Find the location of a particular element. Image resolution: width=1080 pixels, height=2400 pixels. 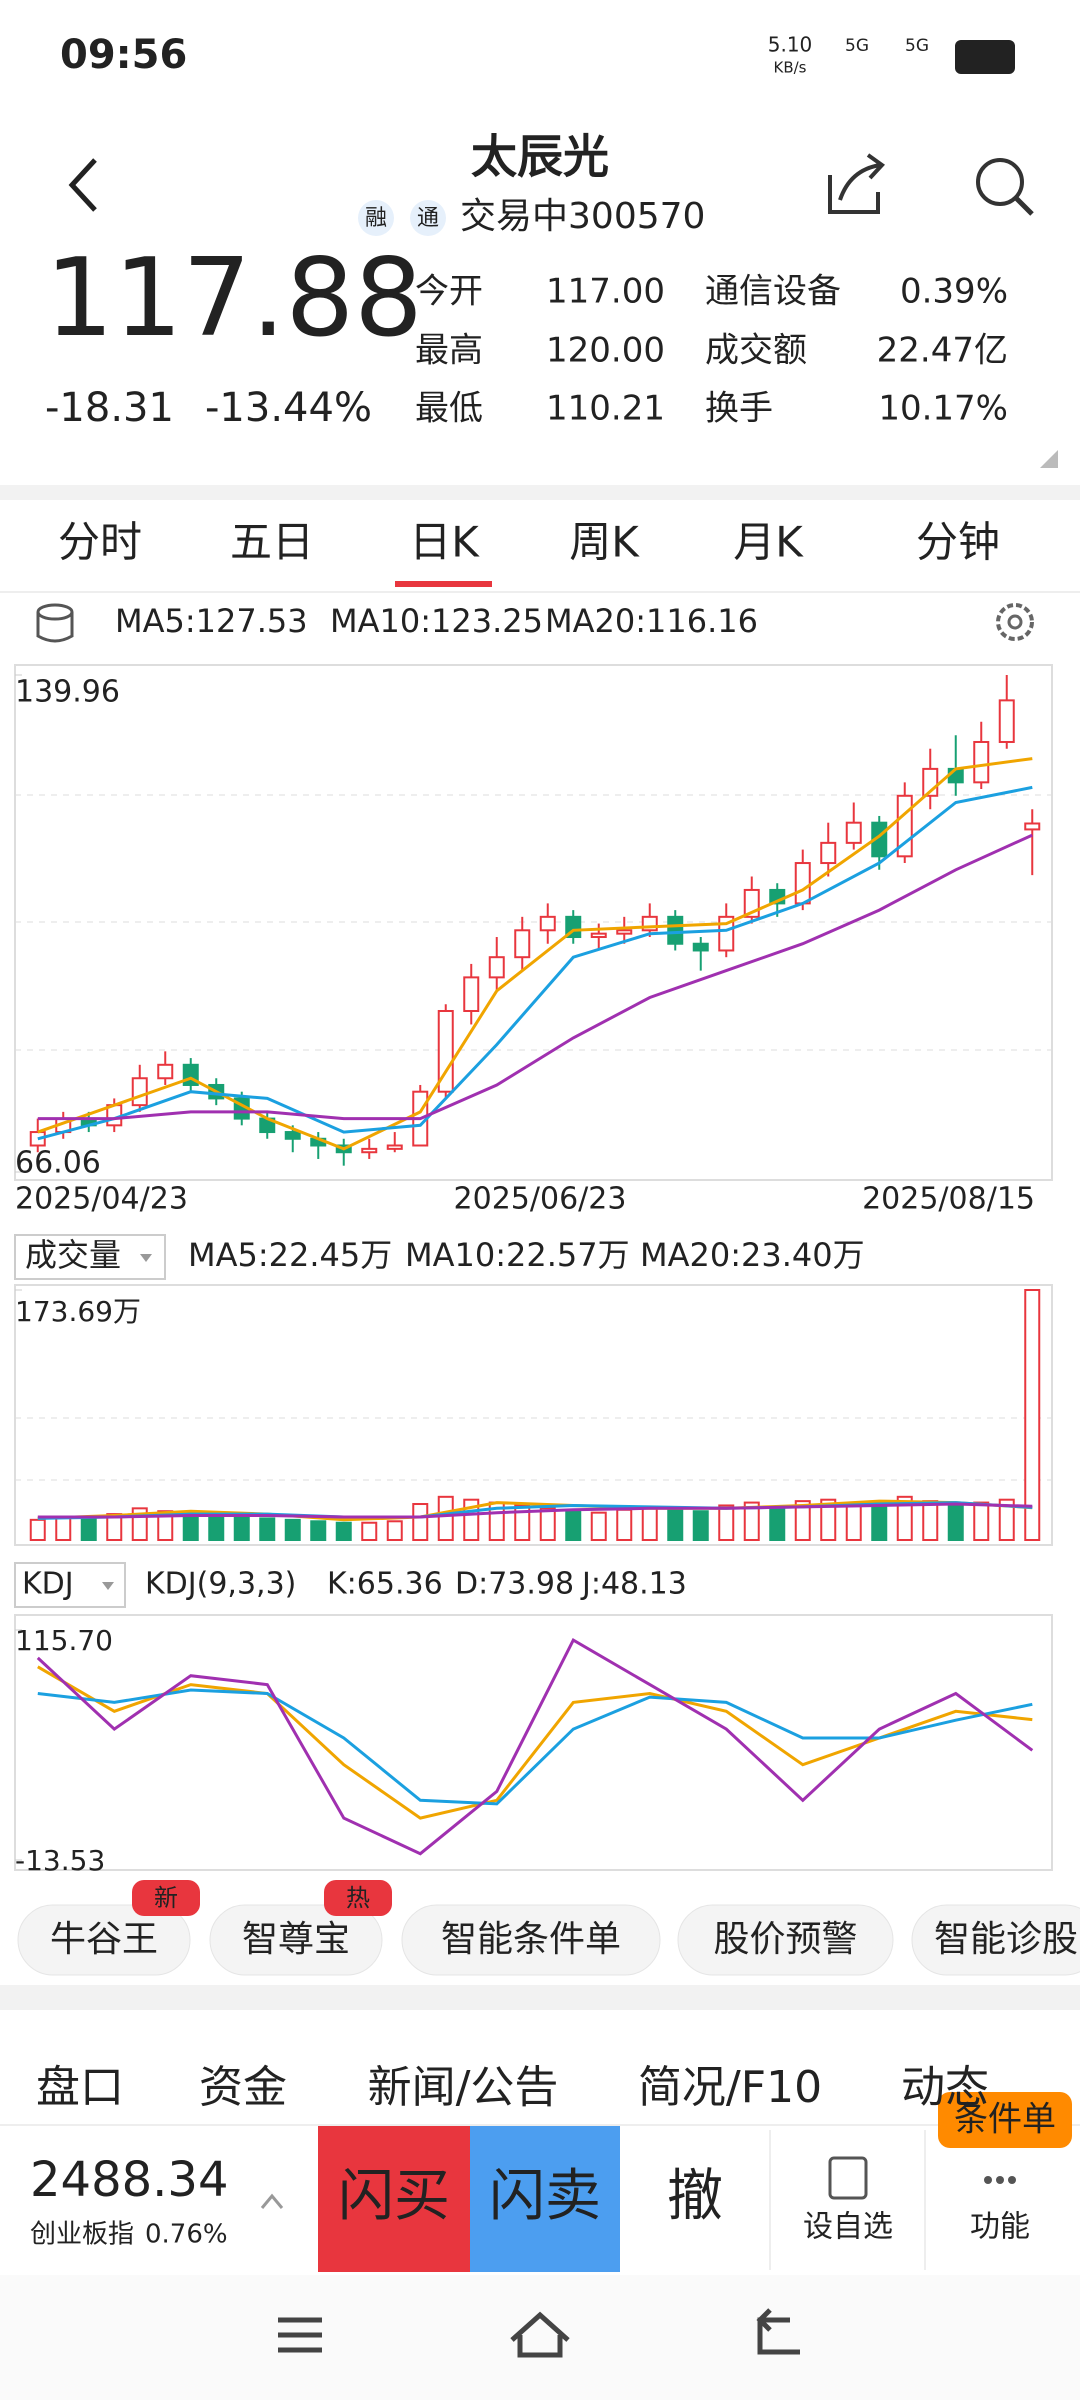

label: 成交额 is located at coordinates (756, 351).